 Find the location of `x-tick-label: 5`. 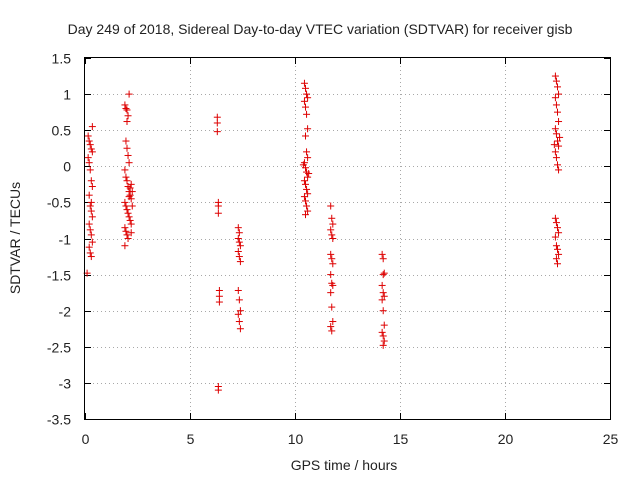

x-tick-label: 5 is located at coordinates (191, 439).